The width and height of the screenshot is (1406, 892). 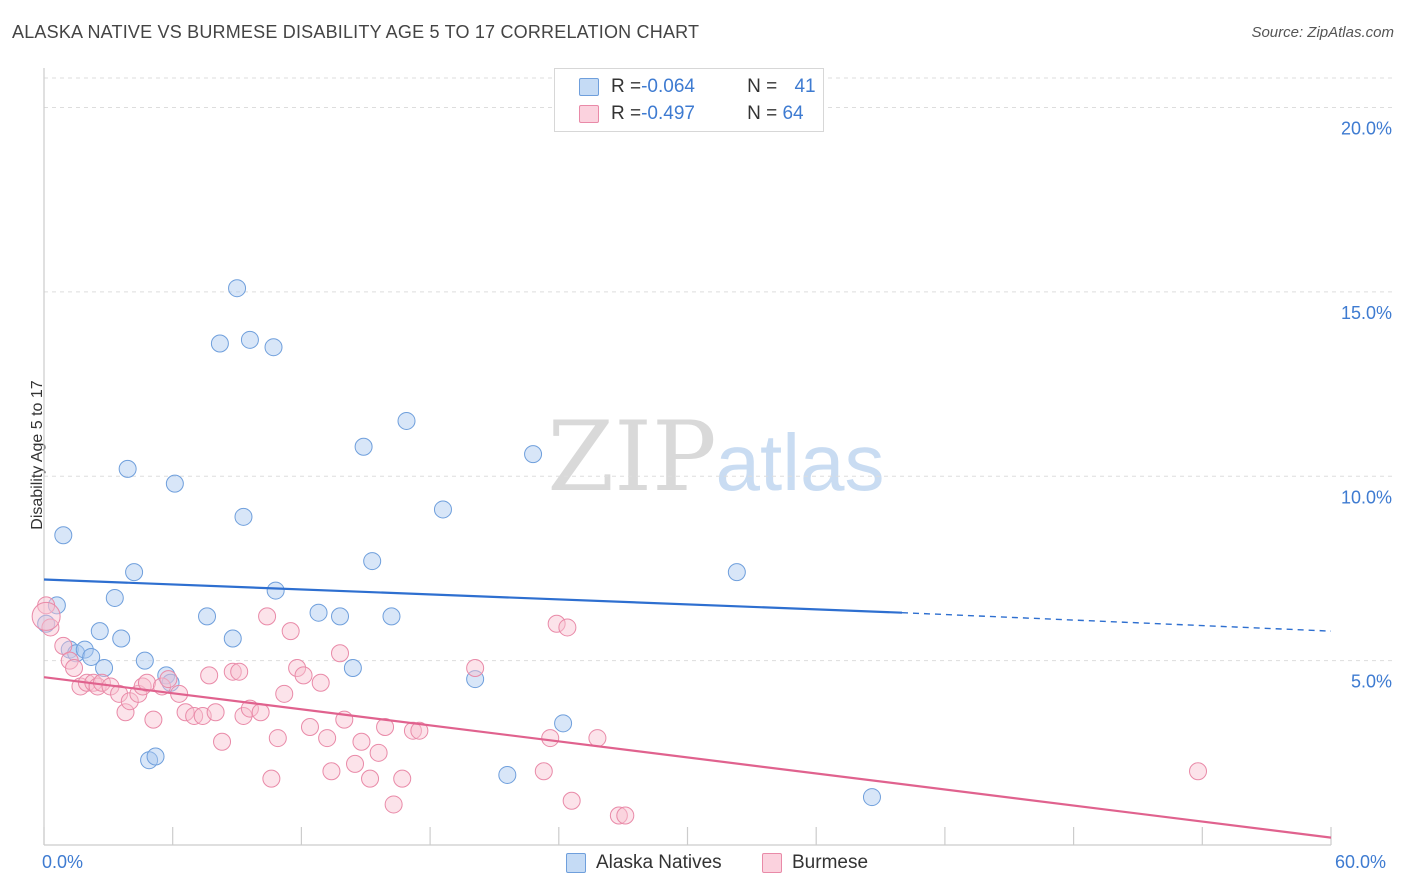 What do you see at coordinates (1371, 682) in the screenshot?
I see `y-tick-label: 5.0%` at bounding box center [1371, 682].